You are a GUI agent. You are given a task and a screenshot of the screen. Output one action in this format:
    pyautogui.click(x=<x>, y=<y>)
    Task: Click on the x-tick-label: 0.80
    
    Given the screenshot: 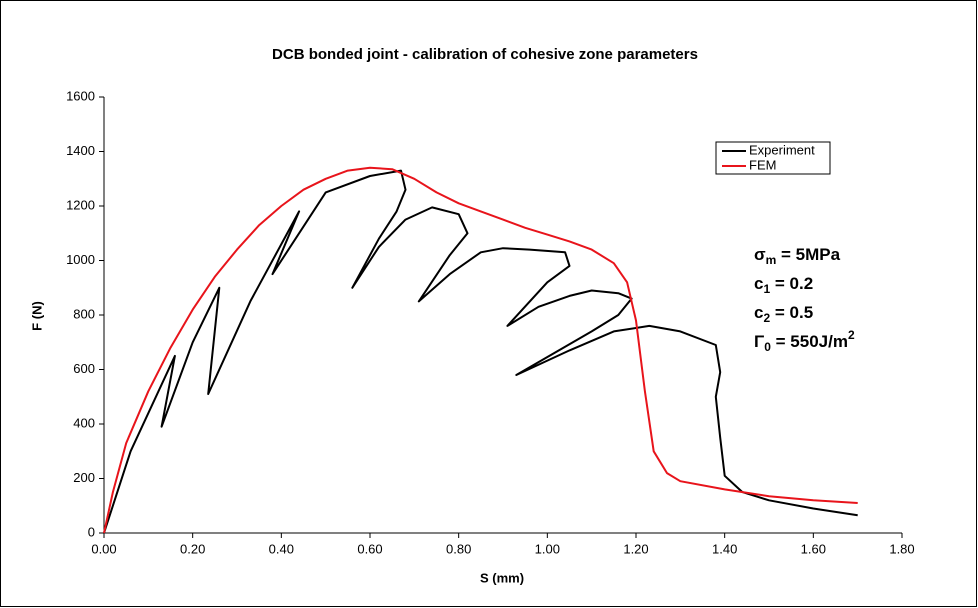 What is the action you would take?
    pyautogui.click(x=458, y=548)
    